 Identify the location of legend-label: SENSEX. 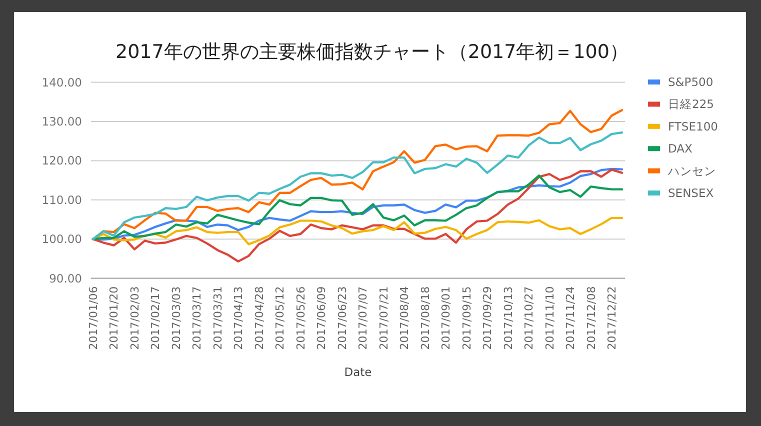
(691, 193).